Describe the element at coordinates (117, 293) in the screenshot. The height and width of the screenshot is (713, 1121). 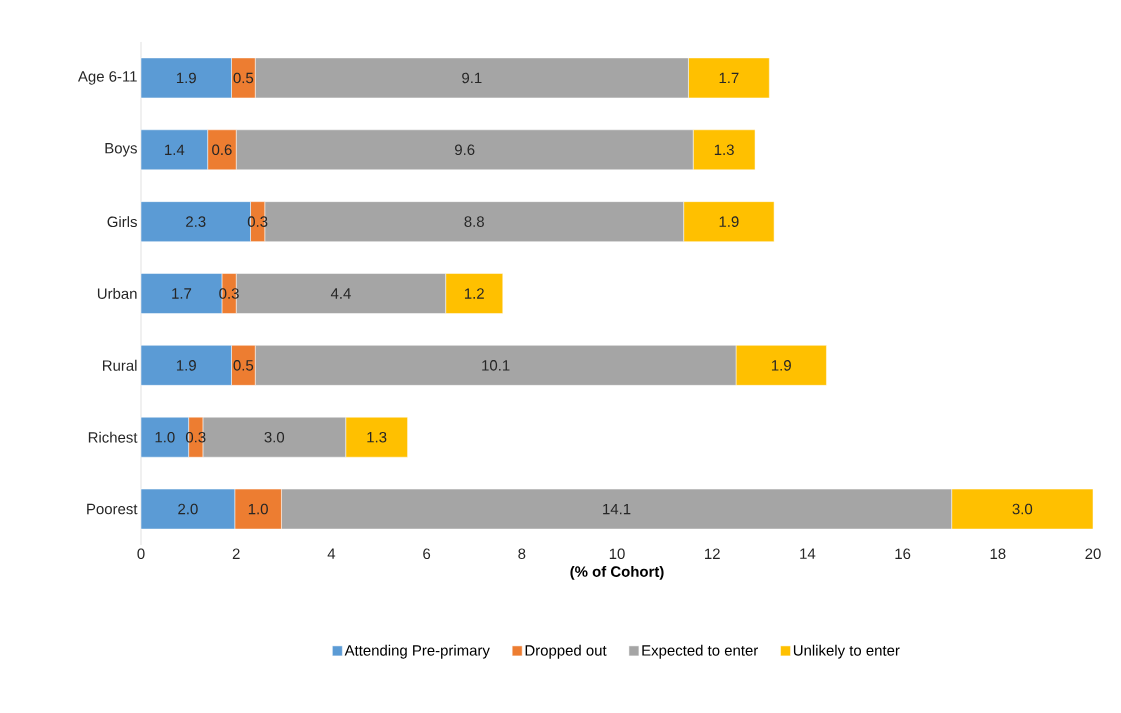
I see `y-tick-label: Urban` at that location.